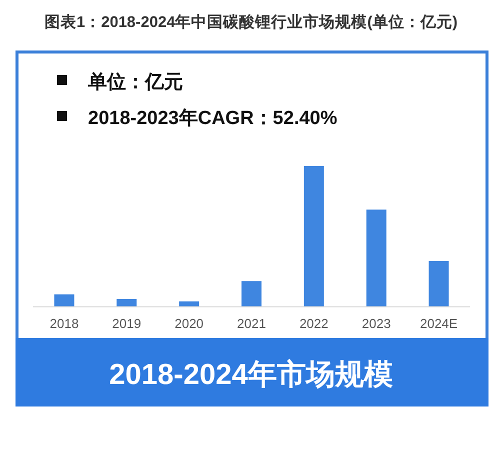  I want to click on annotation: 单位：亿元, so click(135, 82).